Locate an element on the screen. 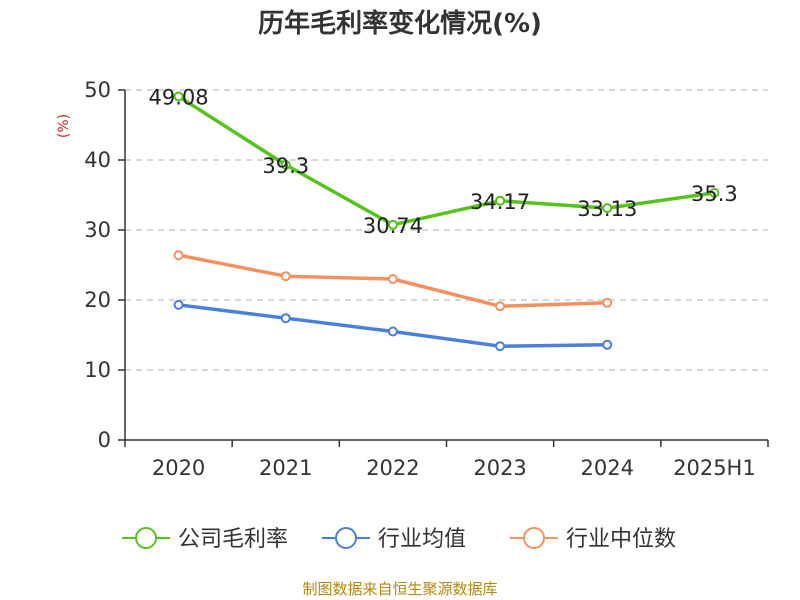 This screenshot has height=600, width=800. y-tick-label-10: 10 is located at coordinates (97, 370).